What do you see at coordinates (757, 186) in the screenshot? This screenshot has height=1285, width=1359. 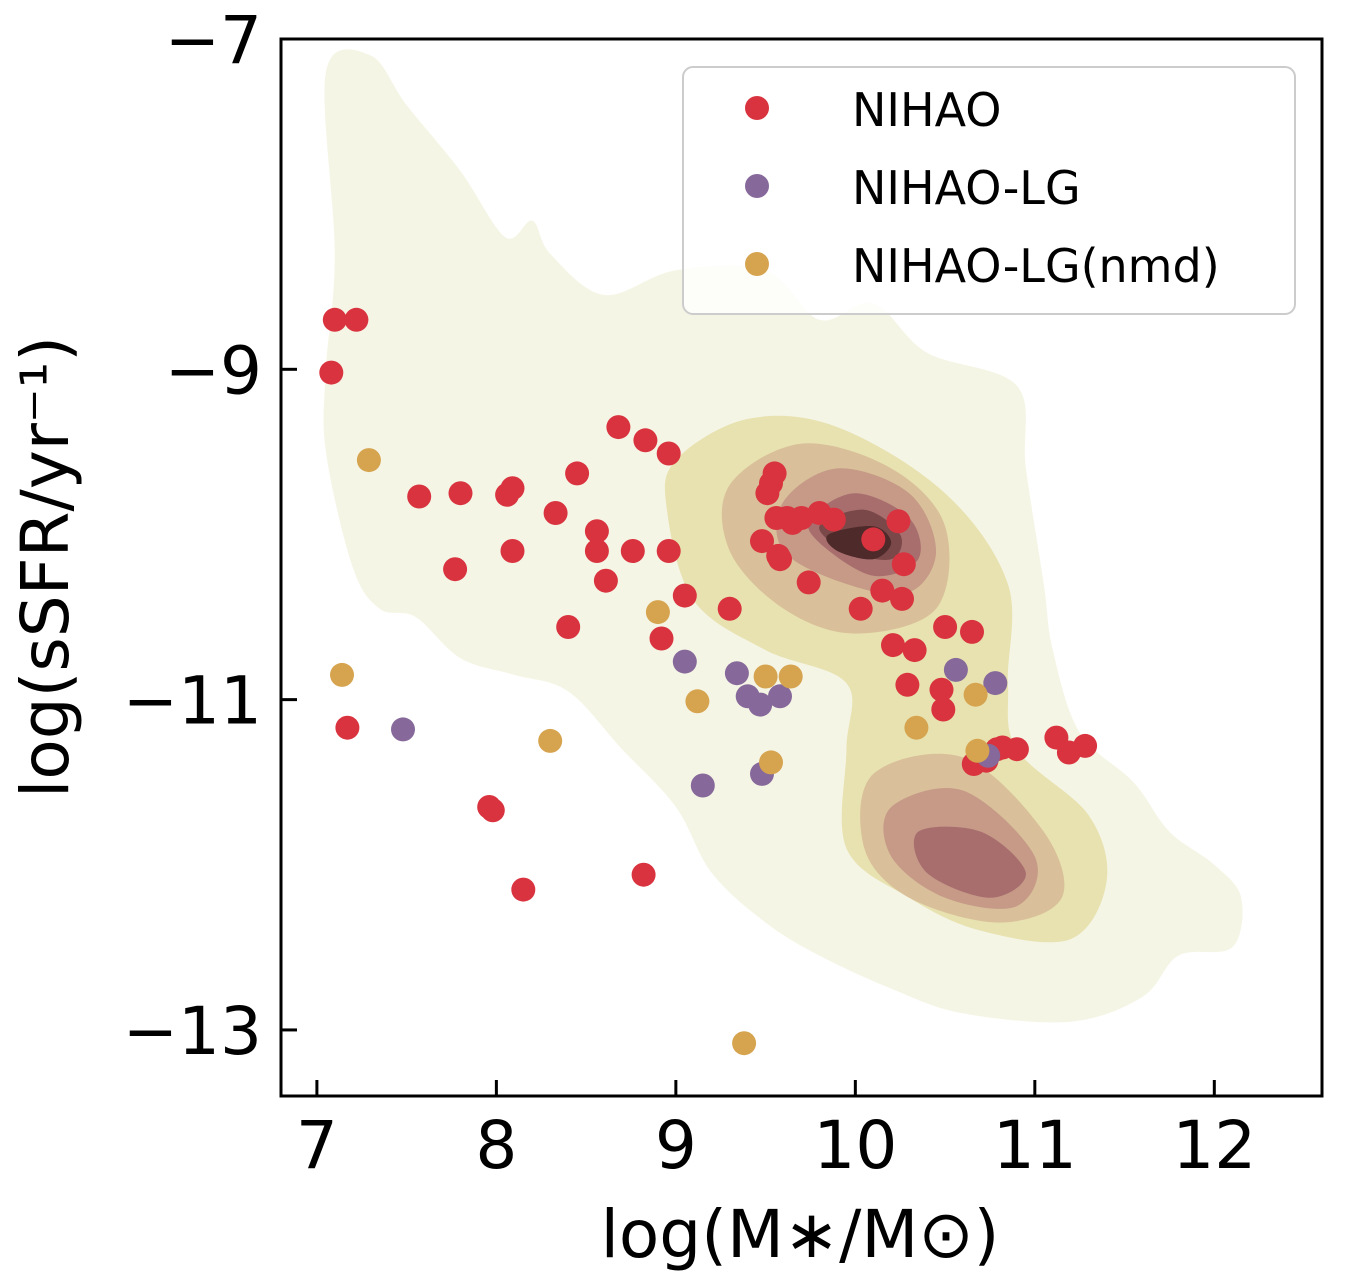 I see `legend-marker-nihao-lg` at bounding box center [757, 186].